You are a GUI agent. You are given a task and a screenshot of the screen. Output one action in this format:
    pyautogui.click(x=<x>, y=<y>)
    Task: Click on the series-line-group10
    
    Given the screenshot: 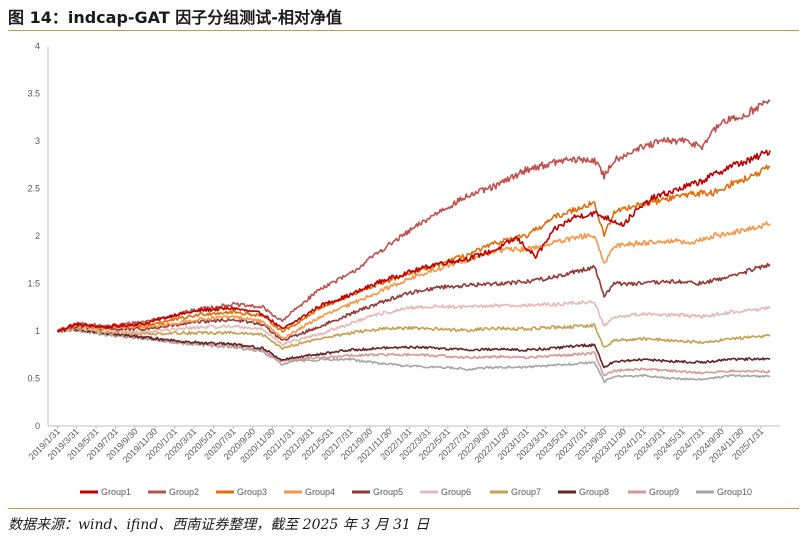 What is the action you would take?
    pyautogui.click(x=413, y=355)
    